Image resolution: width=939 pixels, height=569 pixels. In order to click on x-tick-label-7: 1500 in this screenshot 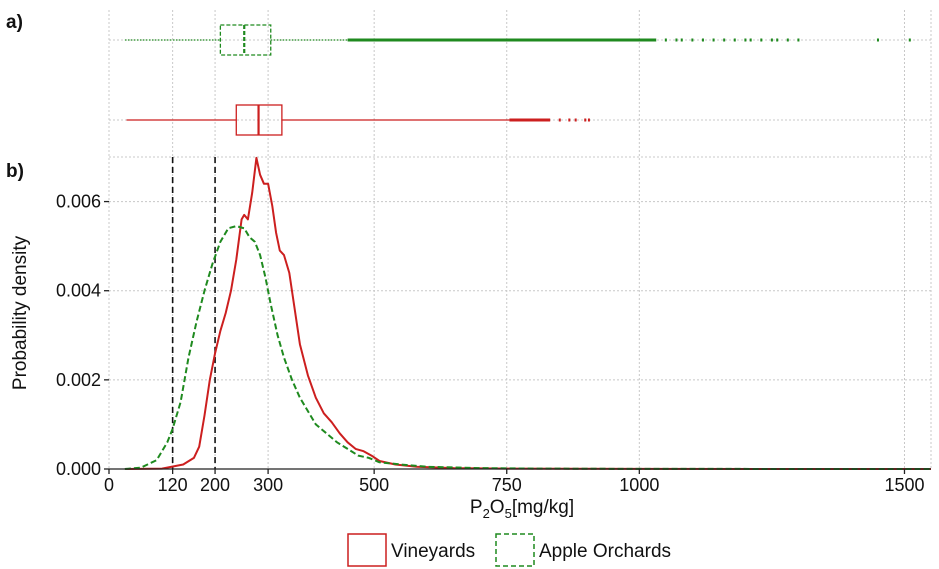, I will do `click(904, 485)`.